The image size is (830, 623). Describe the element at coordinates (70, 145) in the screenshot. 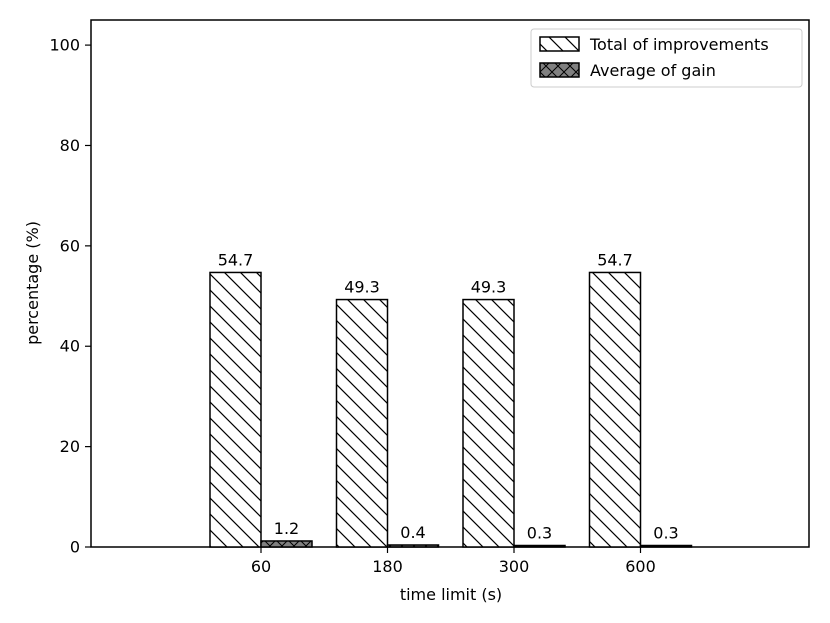

I see `y-tick-label: 80` at that location.